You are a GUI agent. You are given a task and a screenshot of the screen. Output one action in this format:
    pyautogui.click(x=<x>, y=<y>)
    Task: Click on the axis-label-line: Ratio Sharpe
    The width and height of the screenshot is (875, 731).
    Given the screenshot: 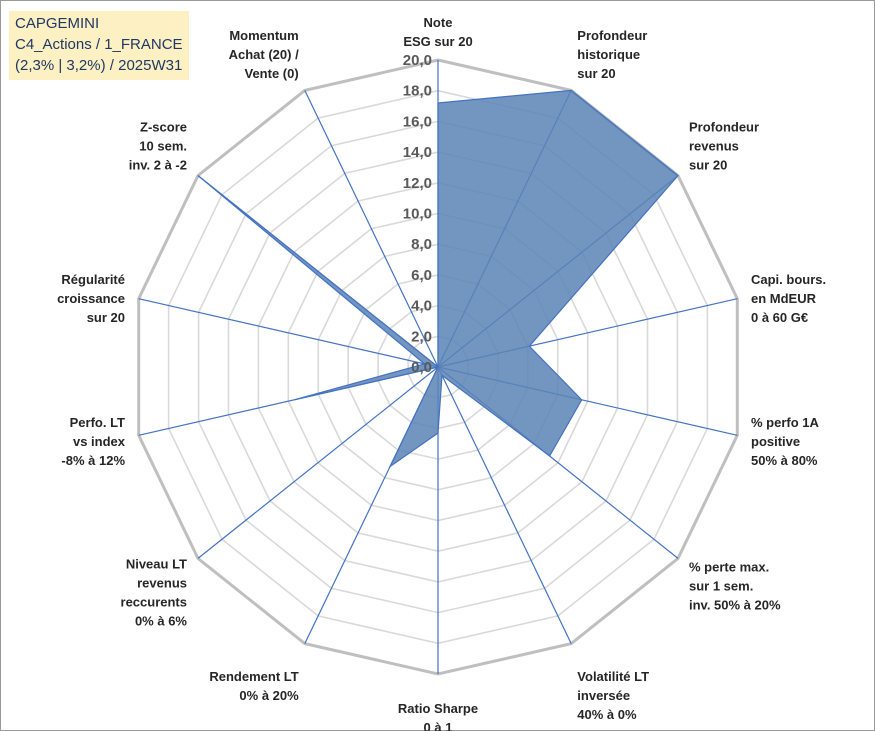 What is the action you would take?
    pyautogui.click(x=438, y=708)
    